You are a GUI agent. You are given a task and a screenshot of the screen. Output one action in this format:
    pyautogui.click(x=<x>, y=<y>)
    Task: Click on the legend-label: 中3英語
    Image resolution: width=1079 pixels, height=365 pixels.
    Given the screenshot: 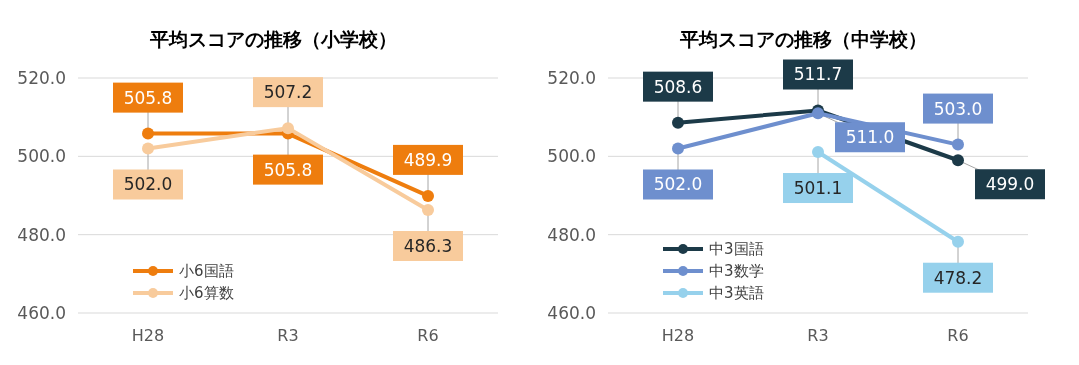 What is the action you would take?
    pyautogui.click(x=736, y=293)
    